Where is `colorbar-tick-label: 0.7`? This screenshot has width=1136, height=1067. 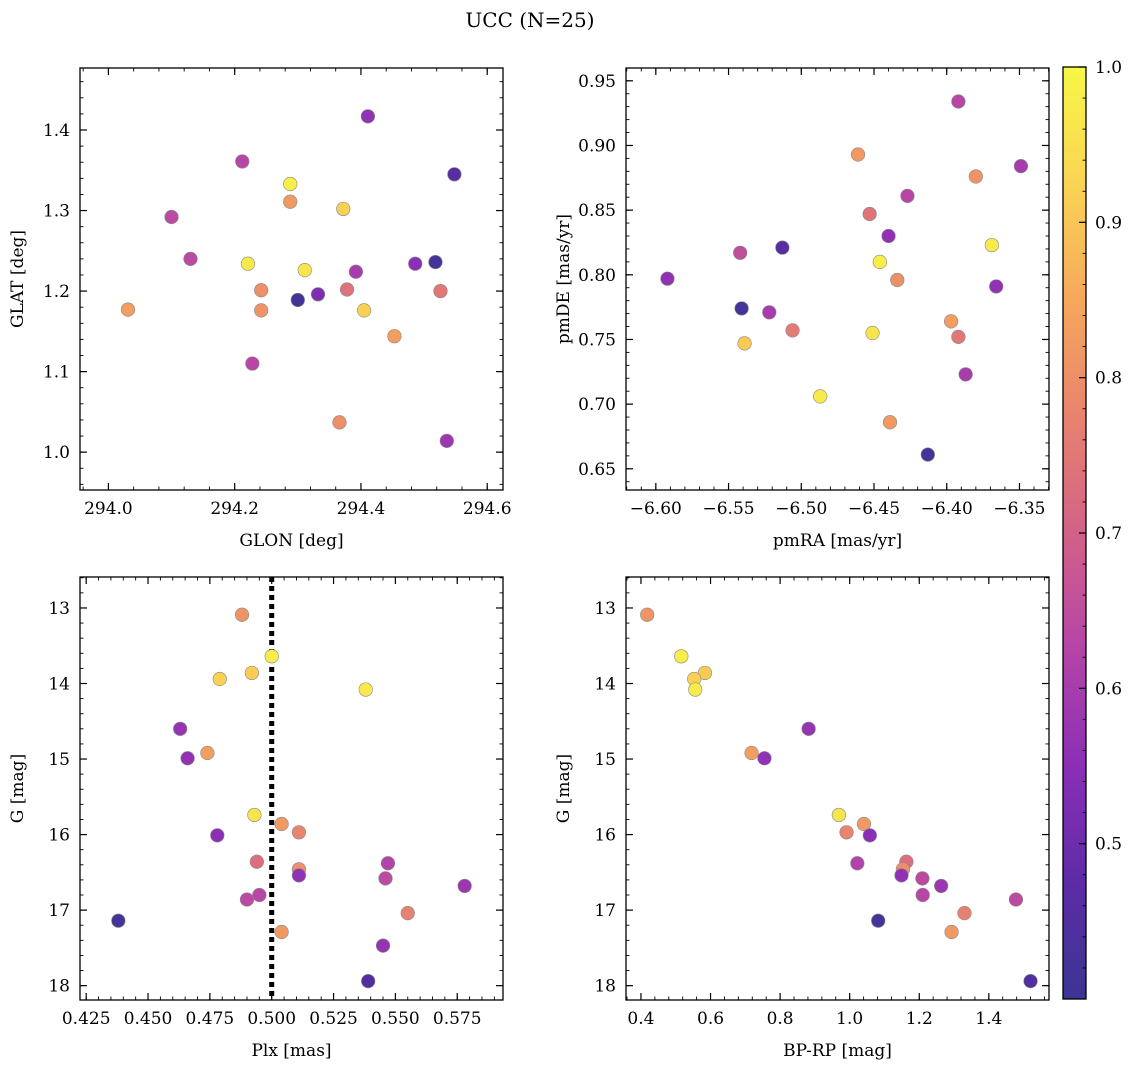 colorbar-tick-label: 0.7 is located at coordinates (1108, 534).